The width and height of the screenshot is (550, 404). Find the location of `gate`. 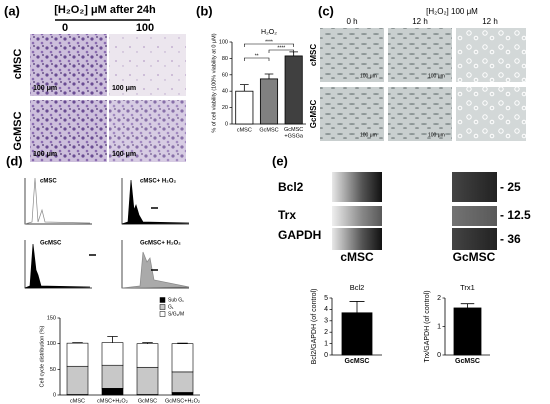

gate is located at coordinates (123, 239).